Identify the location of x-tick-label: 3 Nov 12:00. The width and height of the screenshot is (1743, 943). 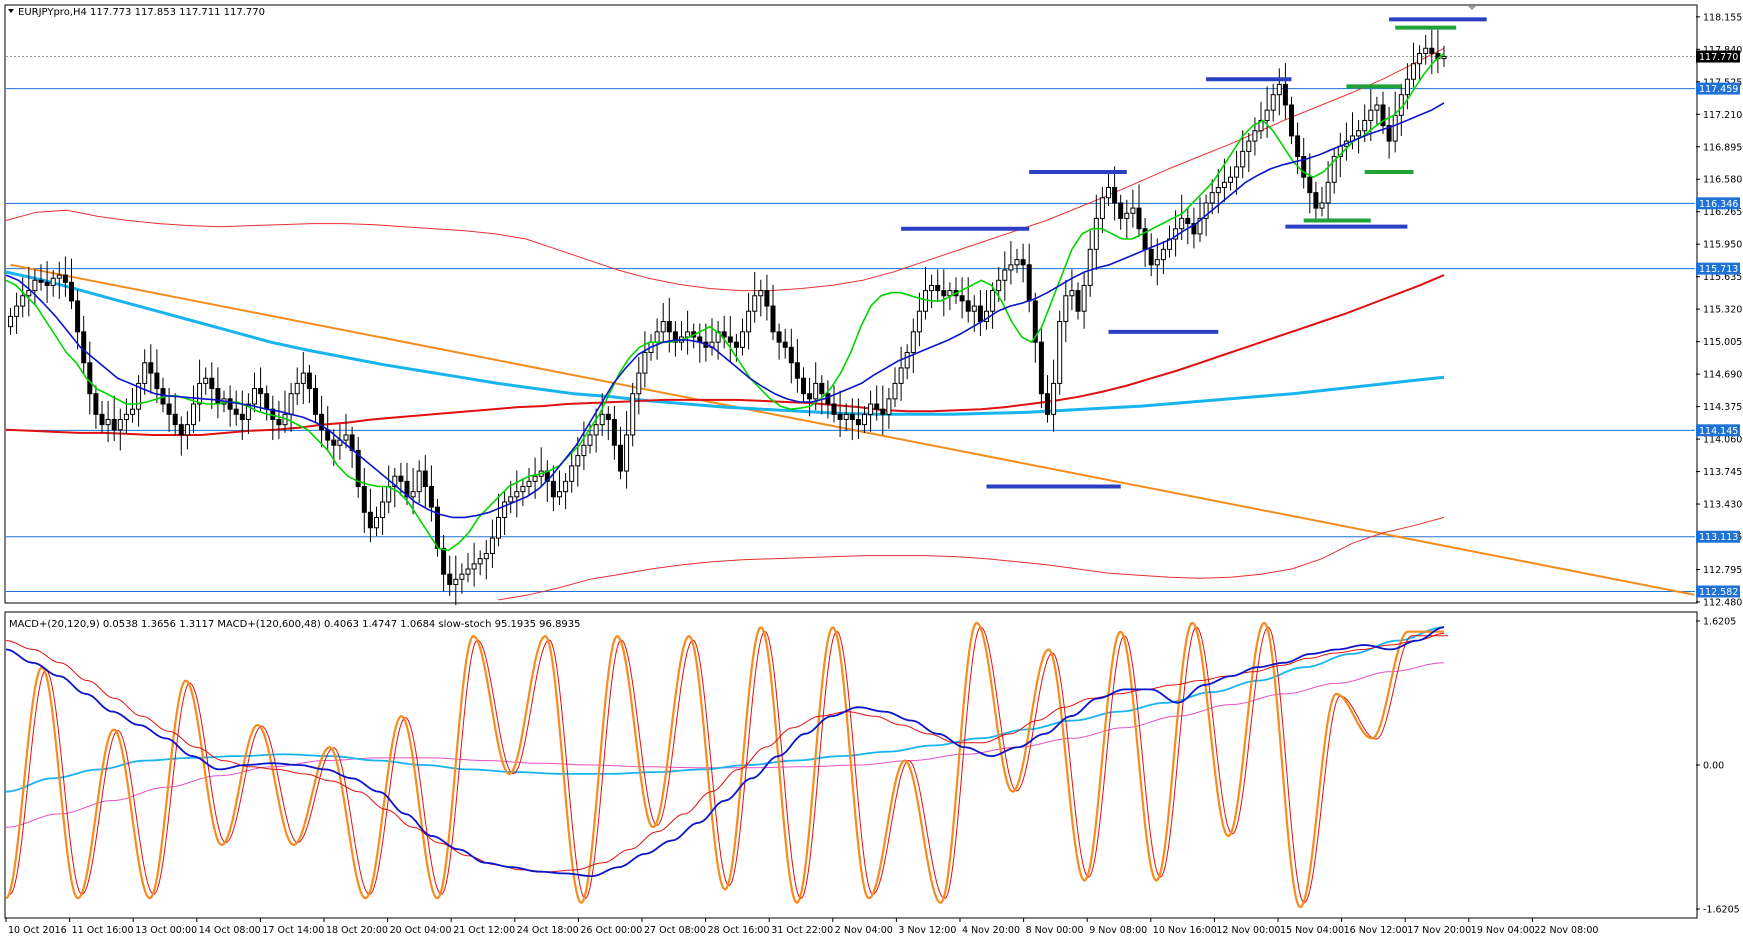
(927, 930).